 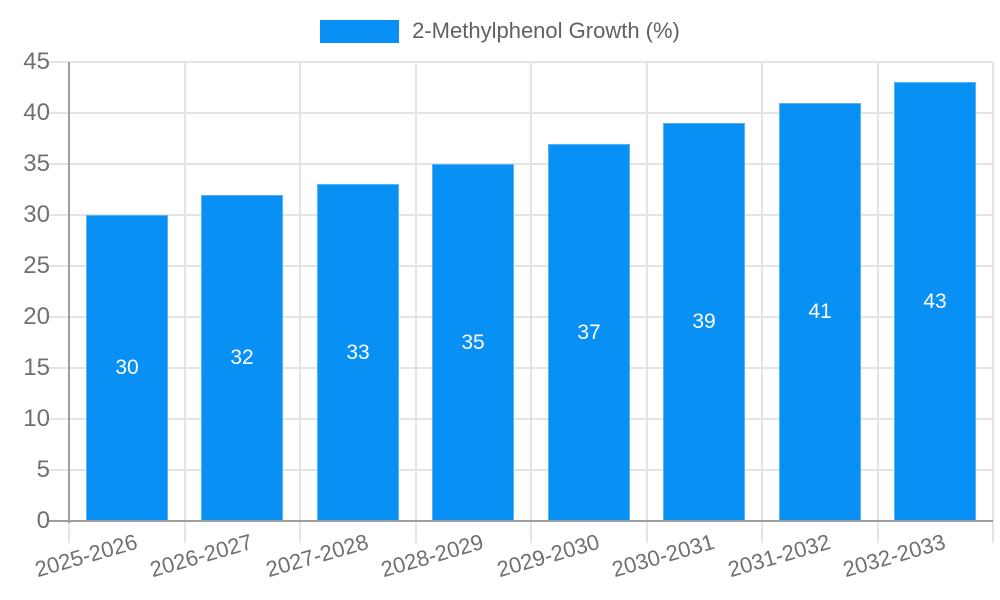 What do you see at coordinates (36, 316) in the screenshot?
I see `y-tick-label: 20` at bounding box center [36, 316].